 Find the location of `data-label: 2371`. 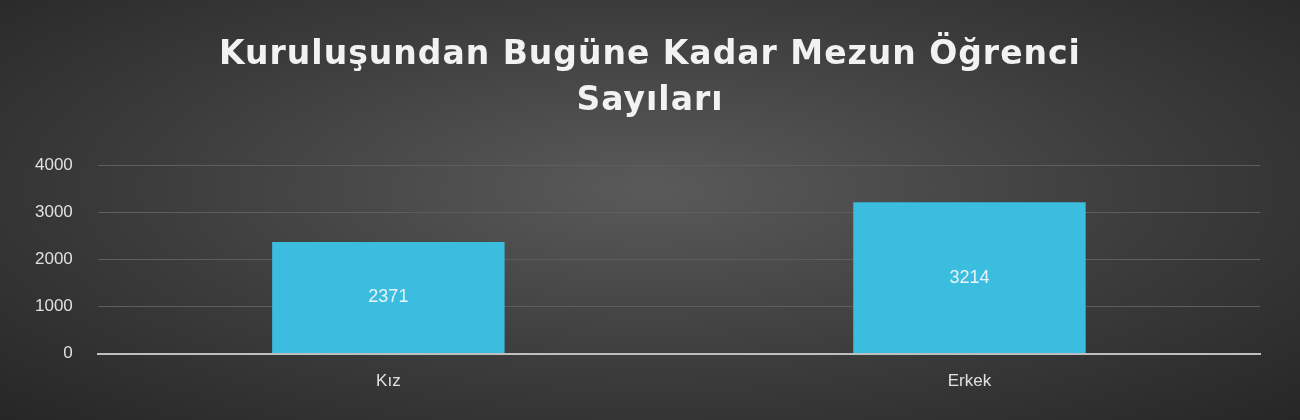

data-label: 2371 is located at coordinates (388, 296).